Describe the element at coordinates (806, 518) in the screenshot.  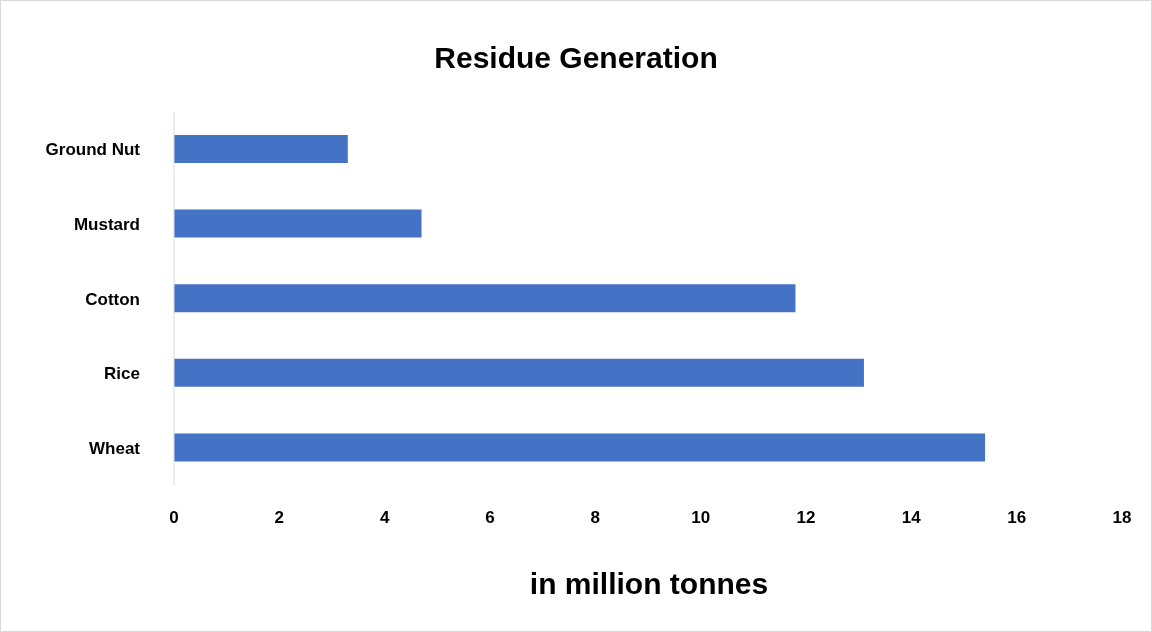
I see `x-tick-label: 12` at that location.